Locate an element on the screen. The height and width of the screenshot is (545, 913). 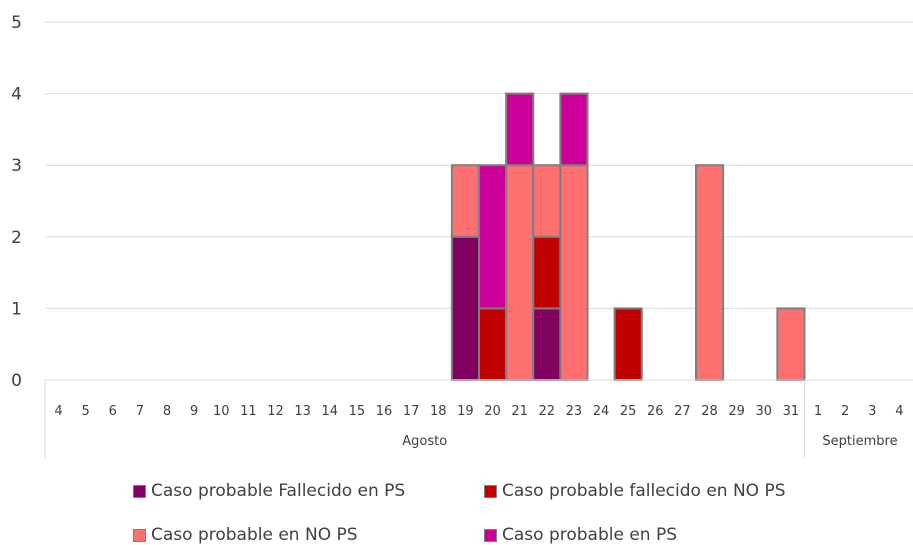
legend-item-fallecido-ps: Caso probable Fallecido en PS is located at coordinates (269, 491).